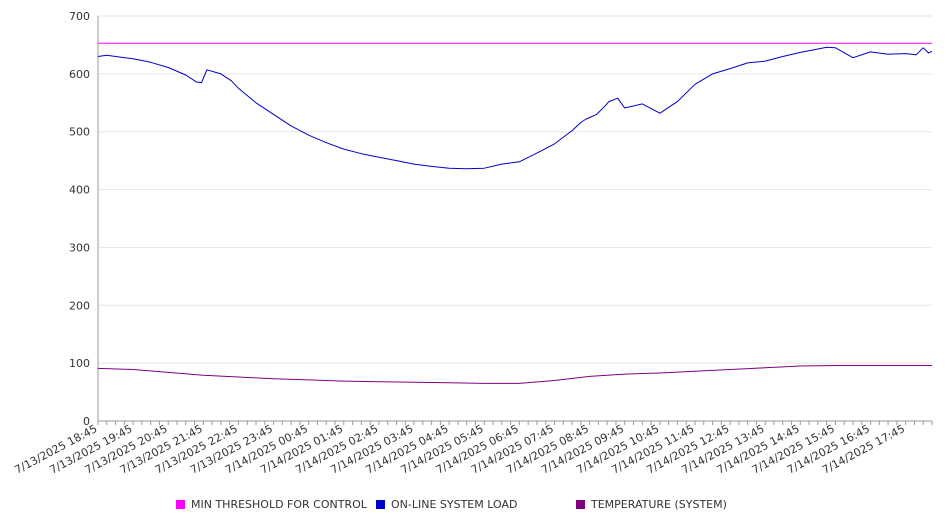 The image size is (946, 526). I want to click on y-tick-label: 0, so click(86, 421).